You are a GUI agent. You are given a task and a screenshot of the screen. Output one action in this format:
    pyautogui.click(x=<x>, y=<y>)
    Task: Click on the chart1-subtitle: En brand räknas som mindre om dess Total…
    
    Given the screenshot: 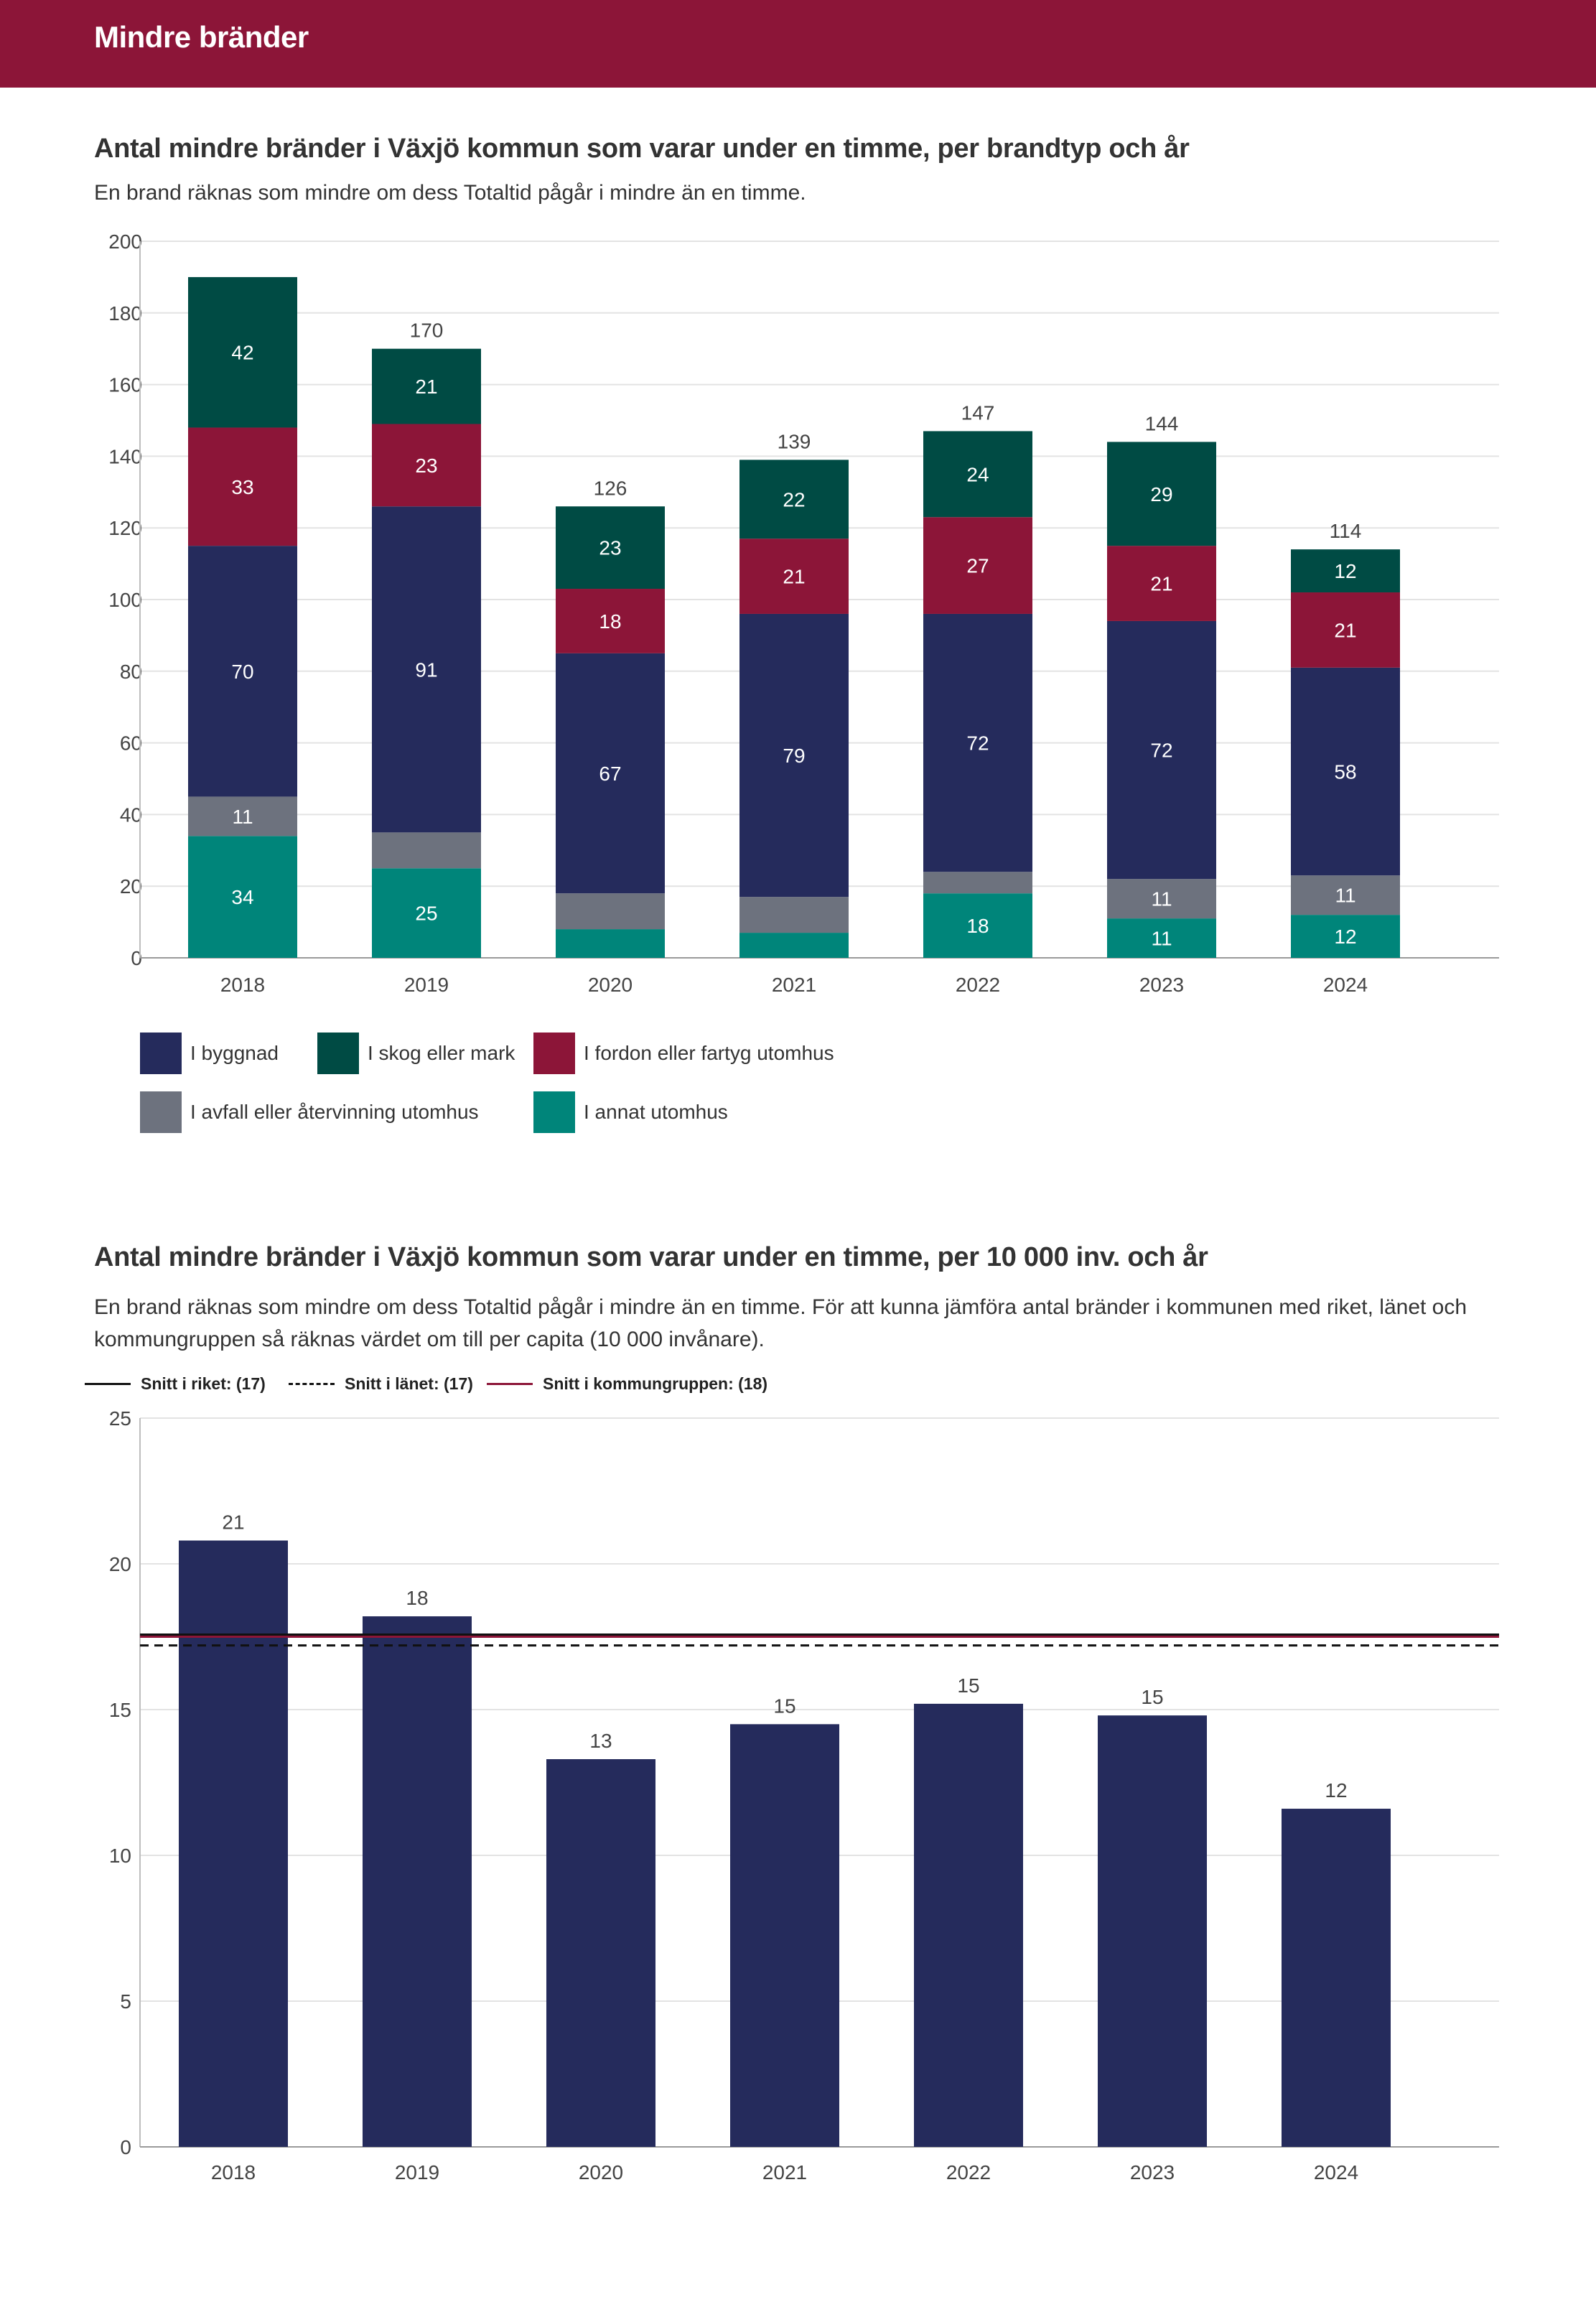 What is the action you would take?
    pyautogui.click(x=450, y=193)
    